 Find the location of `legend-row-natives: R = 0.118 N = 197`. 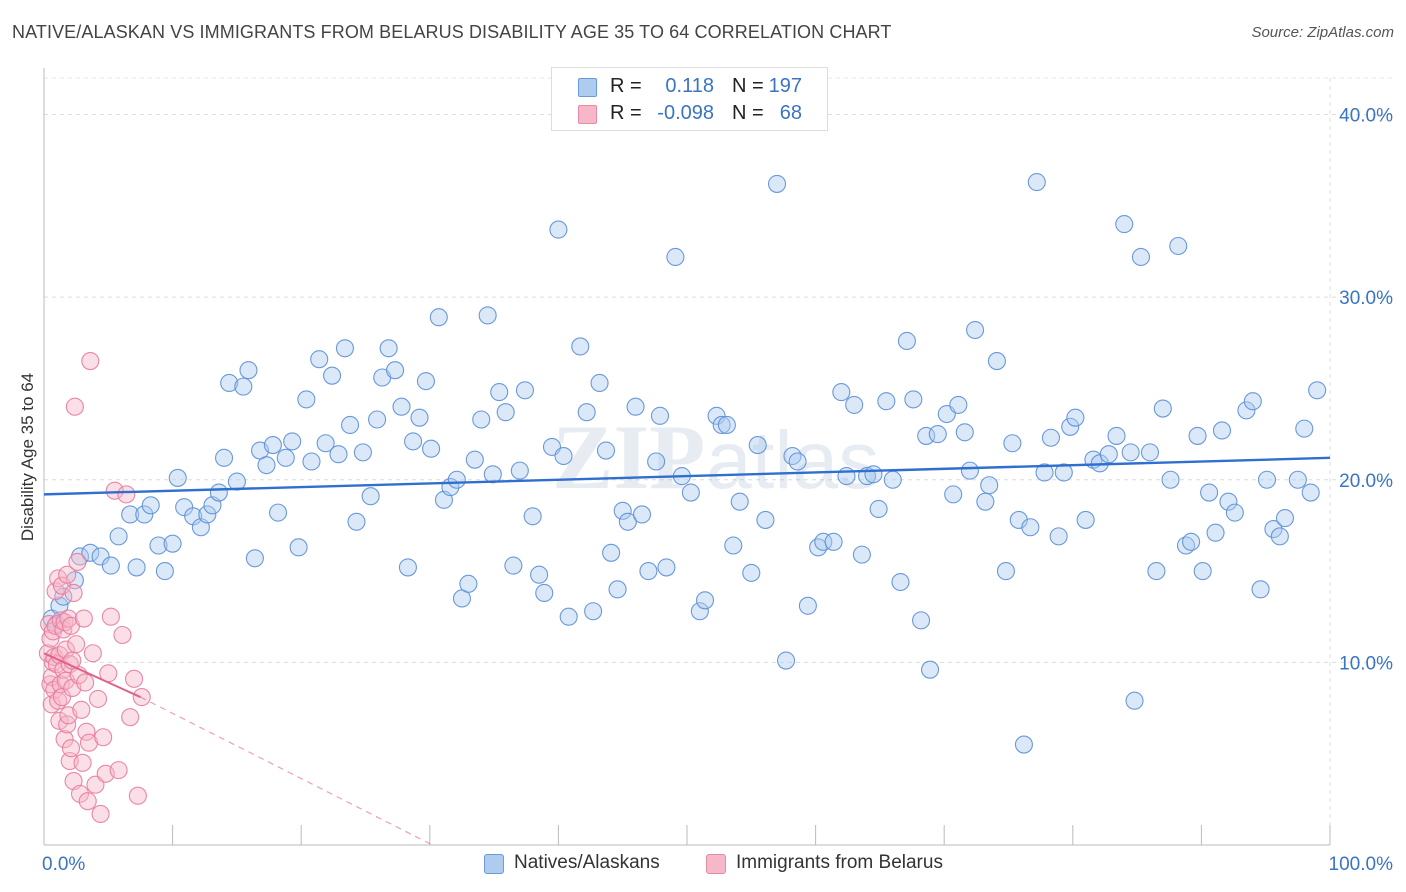

legend-row-natives: R = 0.118 N = 197 is located at coordinates (689, 87).